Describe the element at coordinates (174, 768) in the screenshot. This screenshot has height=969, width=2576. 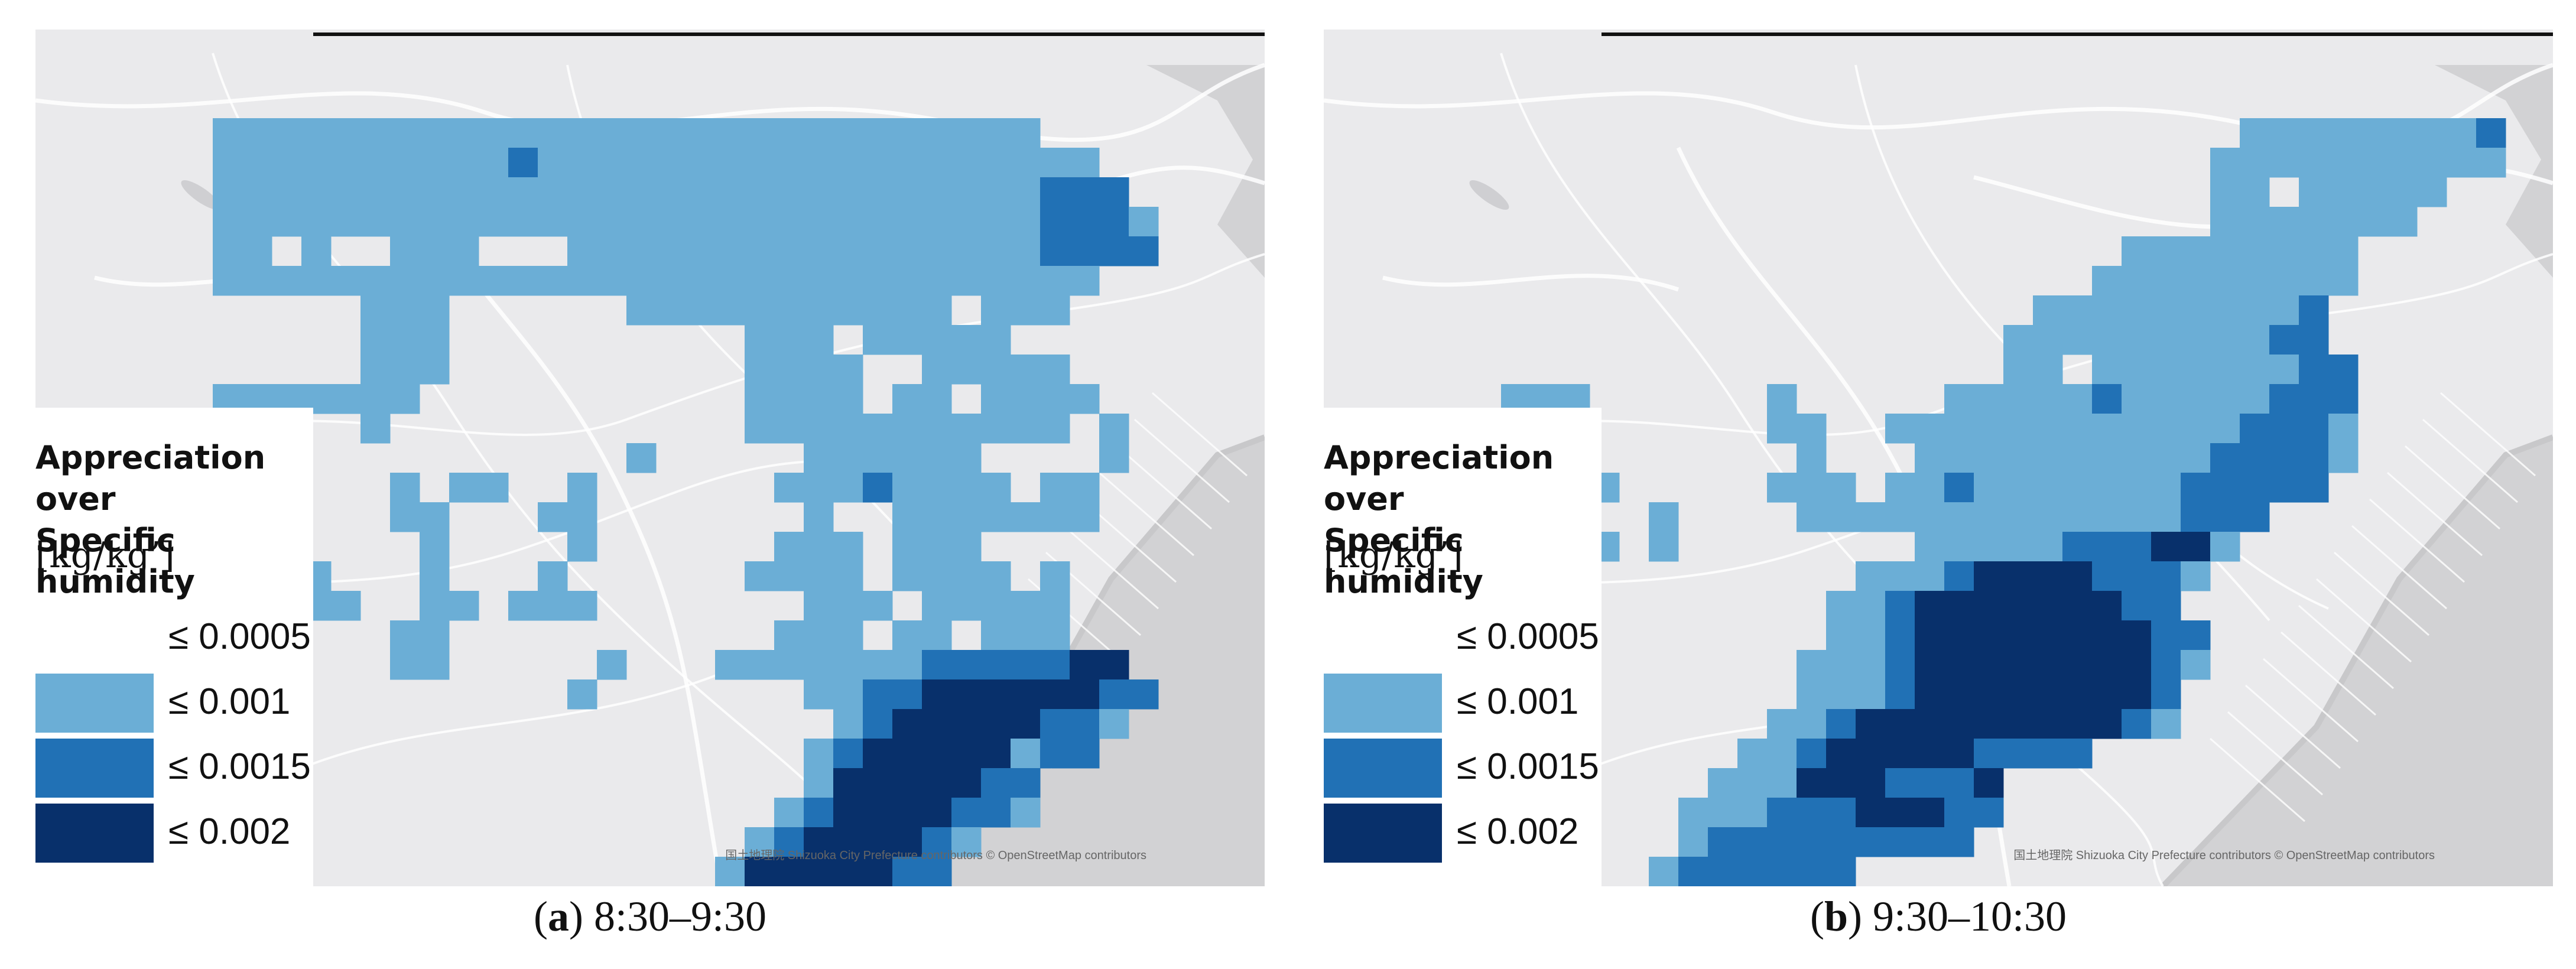
I see `legend-row-3: ≤ 0.0015` at that location.